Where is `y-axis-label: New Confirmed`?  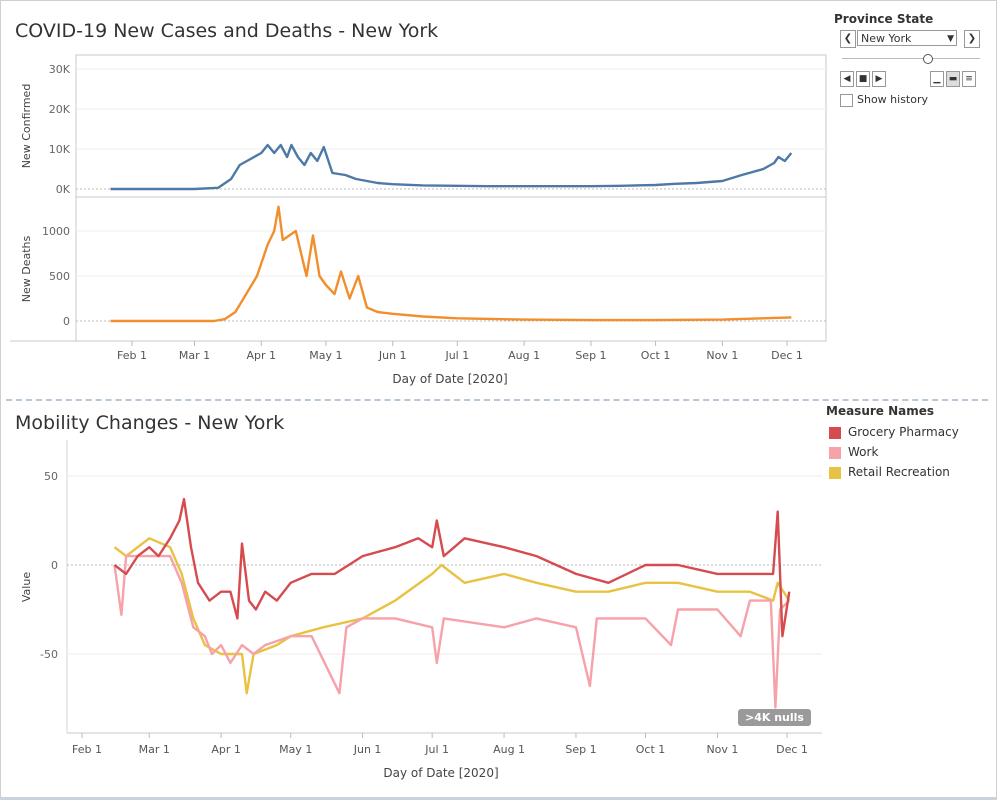 y-axis-label: New Confirmed is located at coordinates (26, 126).